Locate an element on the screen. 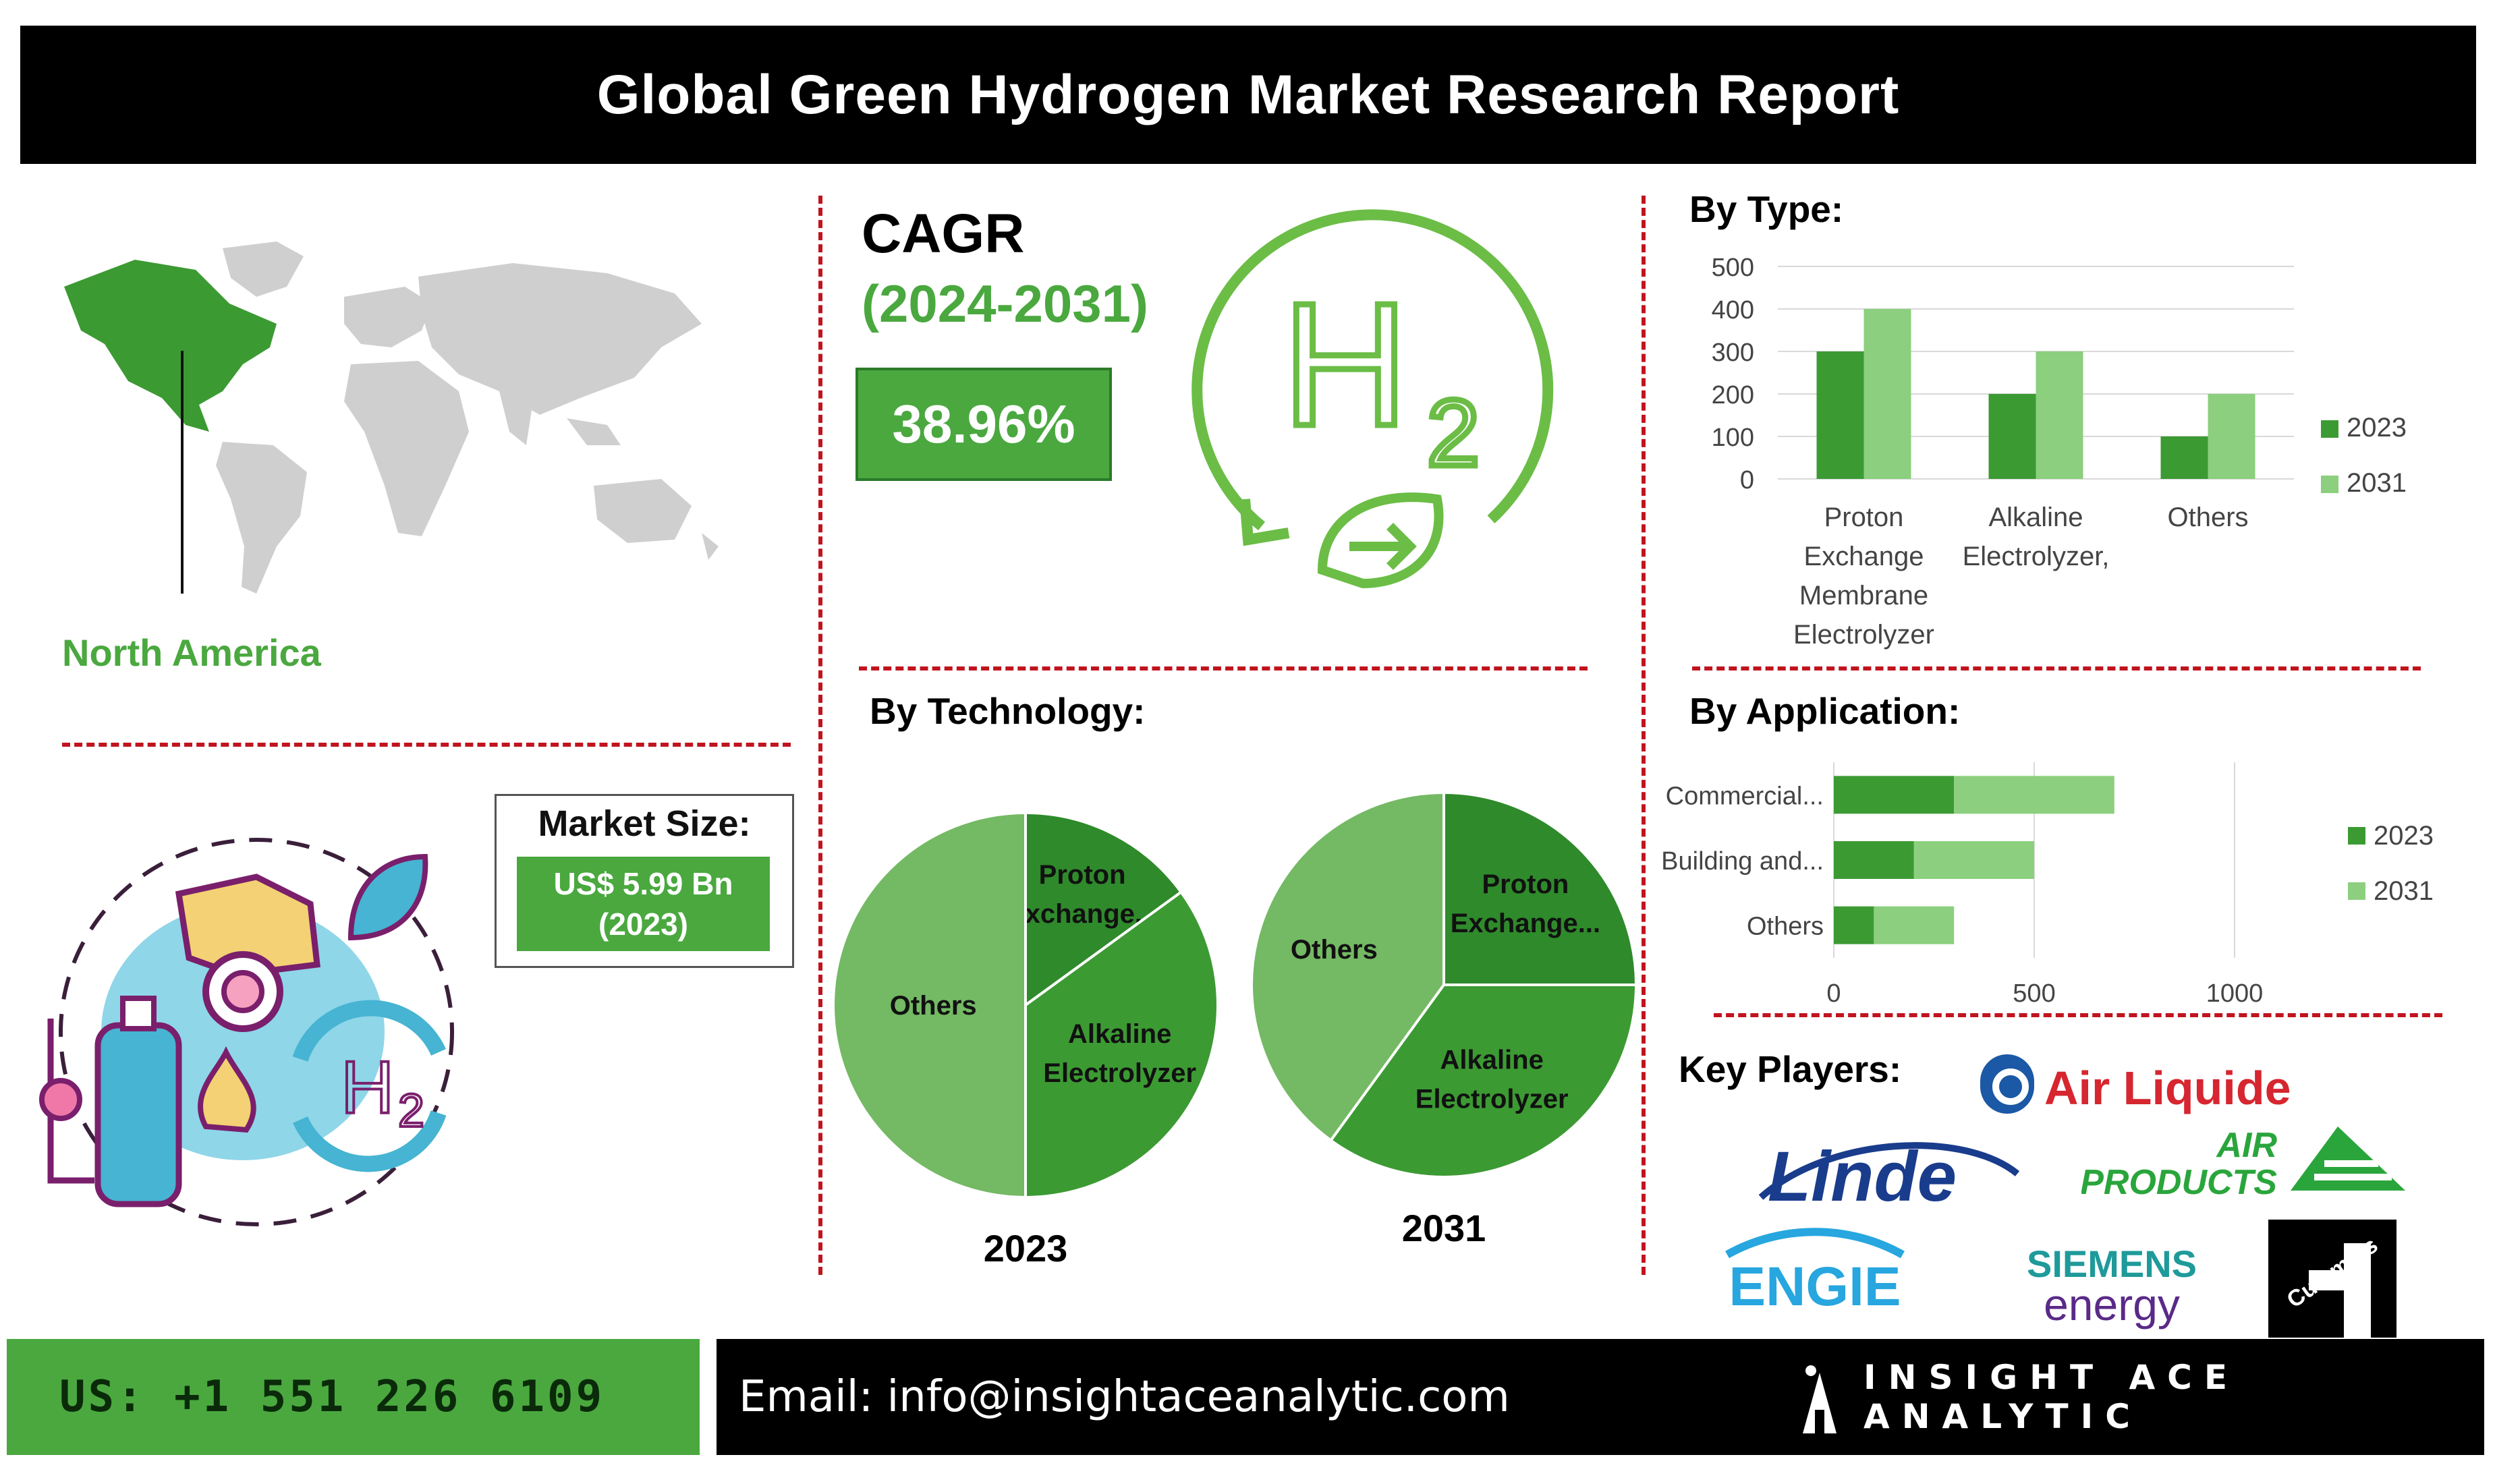  pie-year-label: 2023 is located at coordinates (1026, 1248).